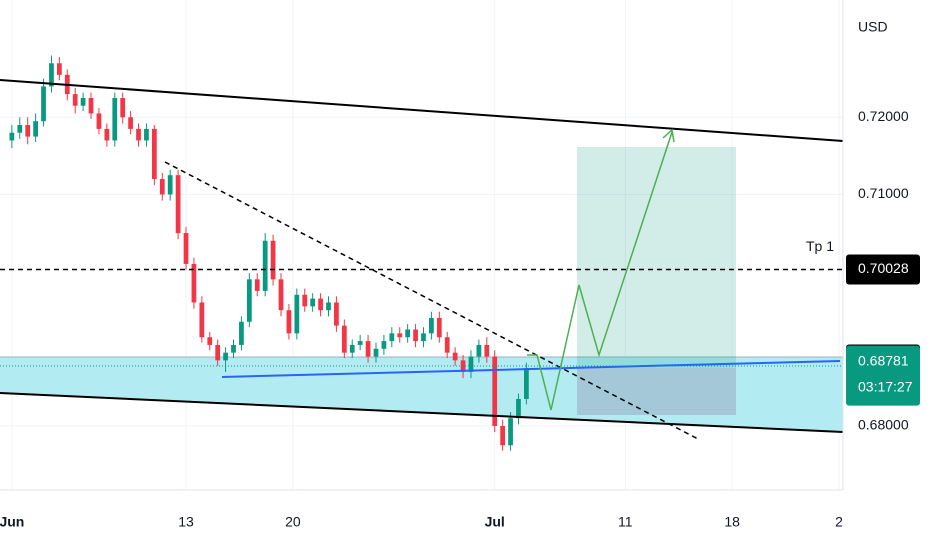 This screenshot has height=550, width=932. Describe the element at coordinates (668, 135) in the screenshot. I see `projection-arrow` at that location.